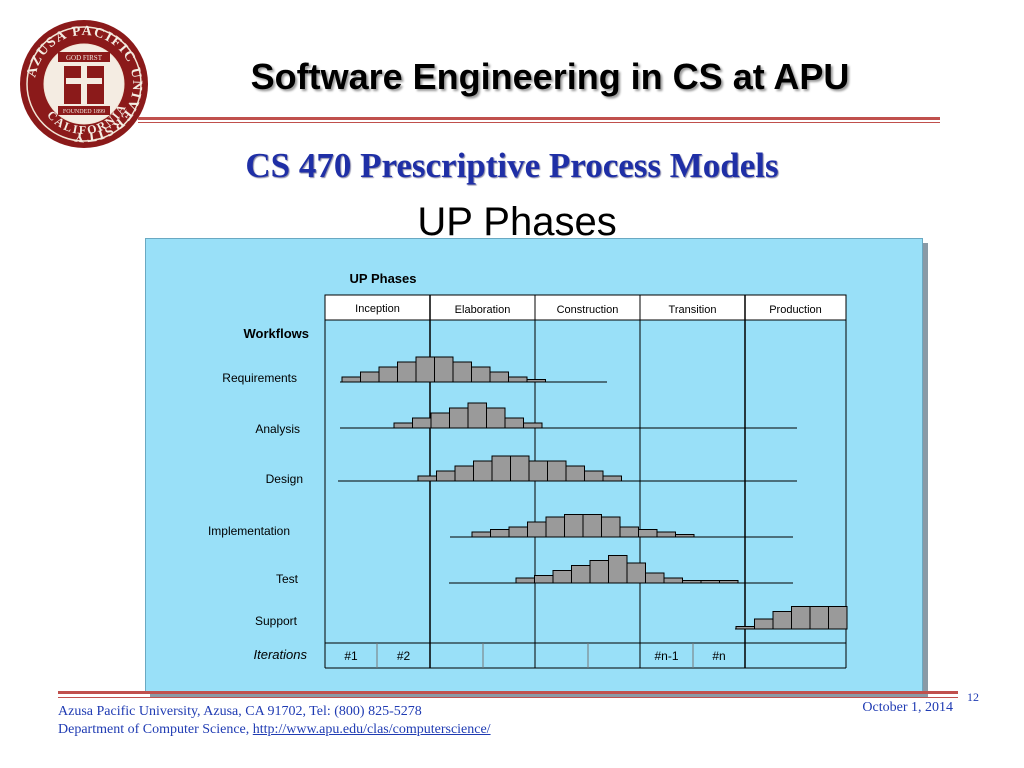  What do you see at coordinates (508, 697) in the screenshot?
I see `footer-rule-thin` at bounding box center [508, 697].